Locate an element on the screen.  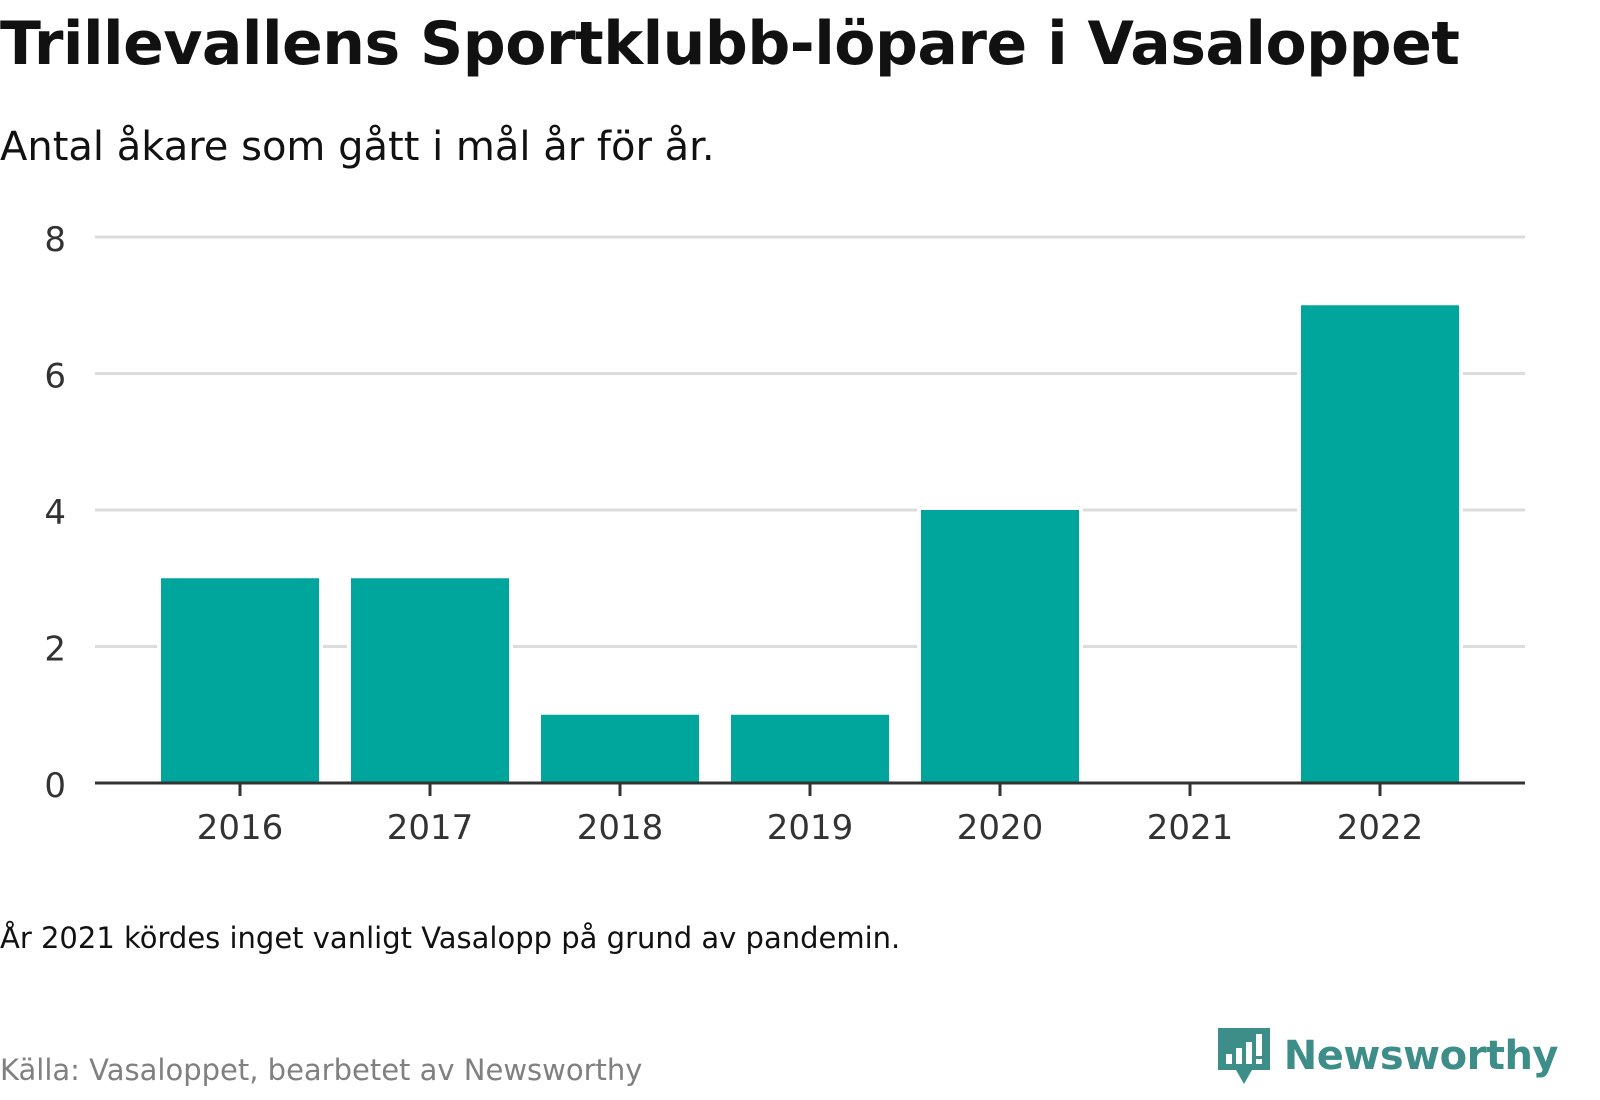
x-tick-label: 2021 is located at coordinates (1190, 828).